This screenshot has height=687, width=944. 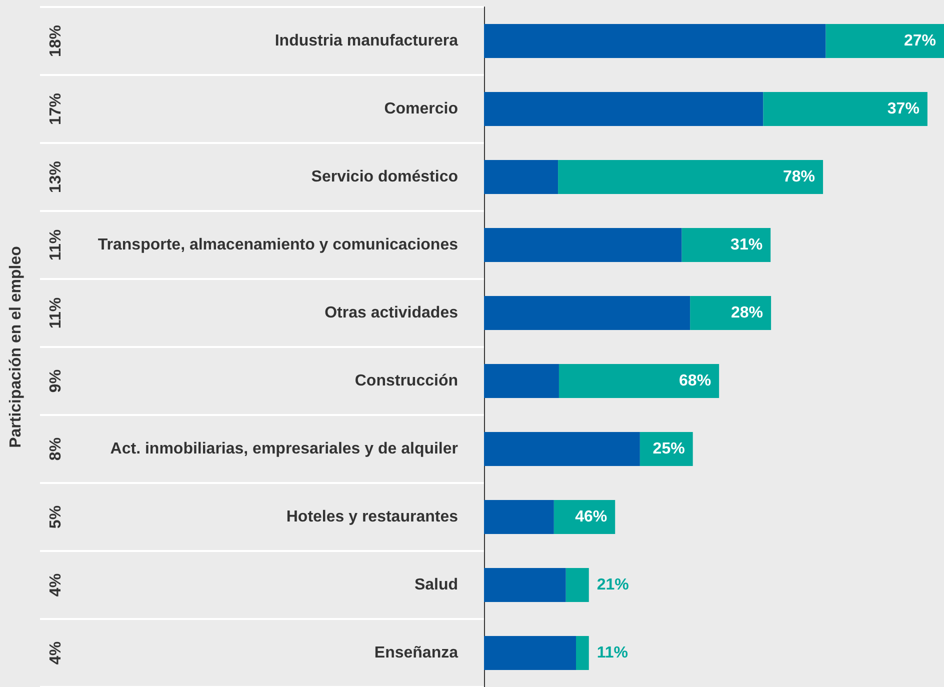 I want to click on text: 13%, so click(x=56, y=177).